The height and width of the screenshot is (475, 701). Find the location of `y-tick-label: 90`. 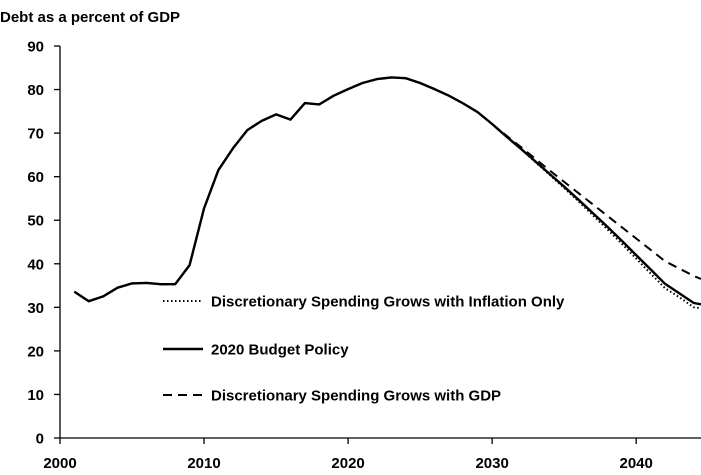

y-tick-label: 90 is located at coordinates (35, 47).